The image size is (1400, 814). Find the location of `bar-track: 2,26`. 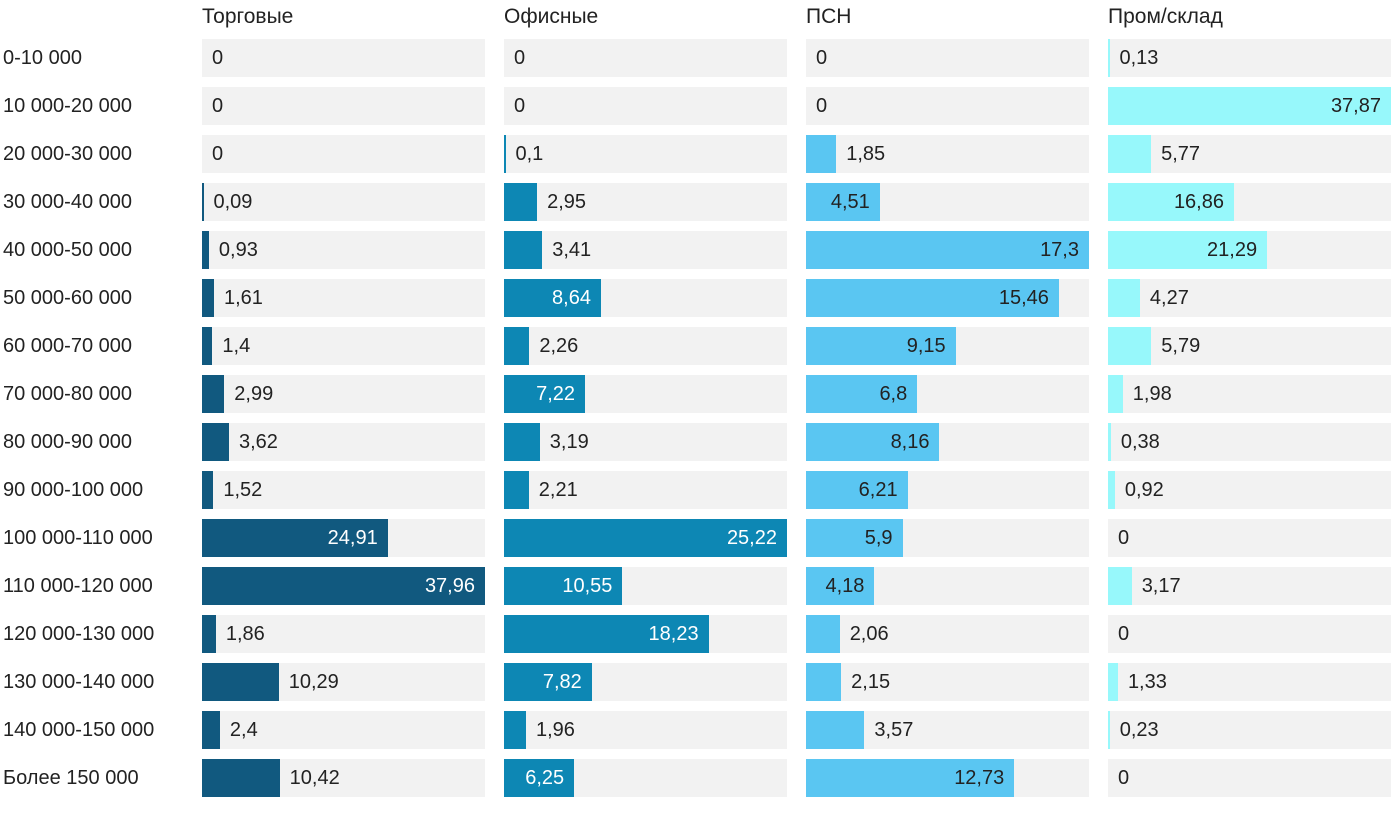

bar-track: 2,26 is located at coordinates (645, 346).